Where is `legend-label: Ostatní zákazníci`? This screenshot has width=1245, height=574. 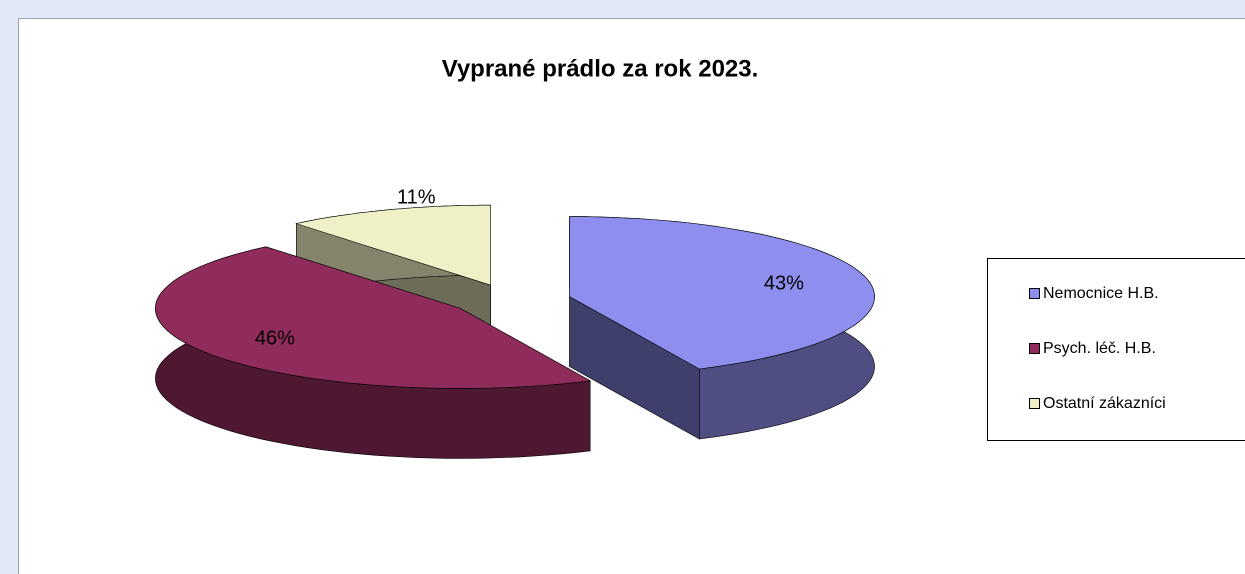
legend-label: Ostatní zákazníci is located at coordinates (1104, 403).